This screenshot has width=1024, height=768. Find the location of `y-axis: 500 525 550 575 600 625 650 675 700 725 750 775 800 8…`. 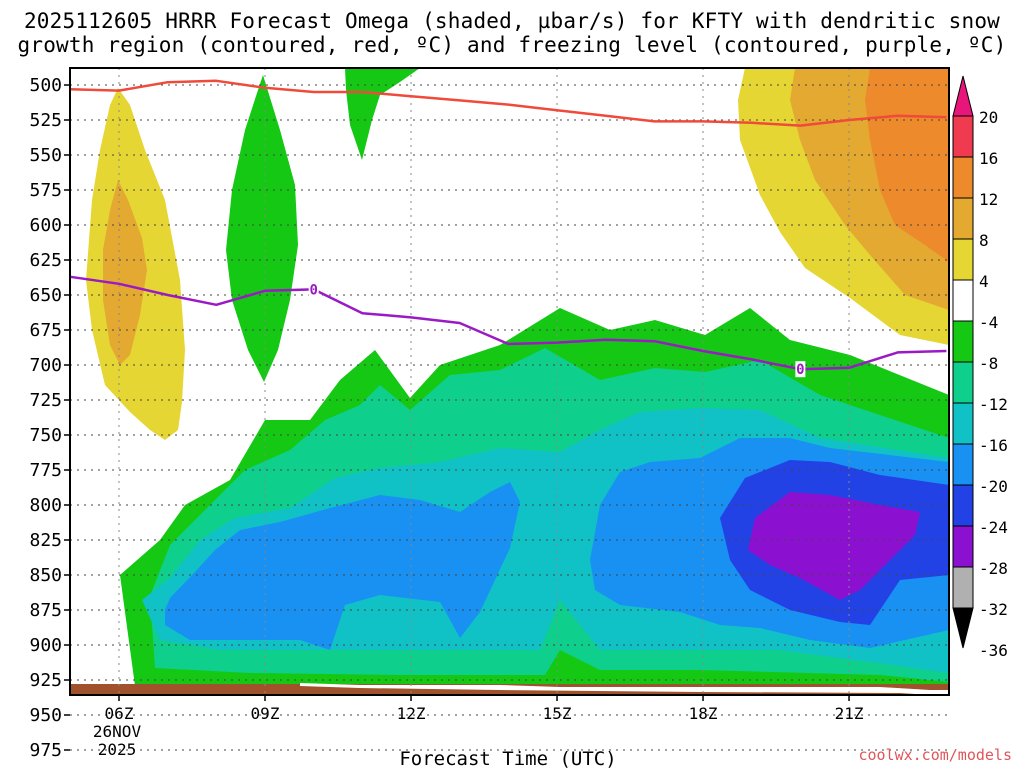

y-axis: 500 525 550 575 600 625 650 675 700 725 750 775 800 8… is located at coordinates (49, 418).